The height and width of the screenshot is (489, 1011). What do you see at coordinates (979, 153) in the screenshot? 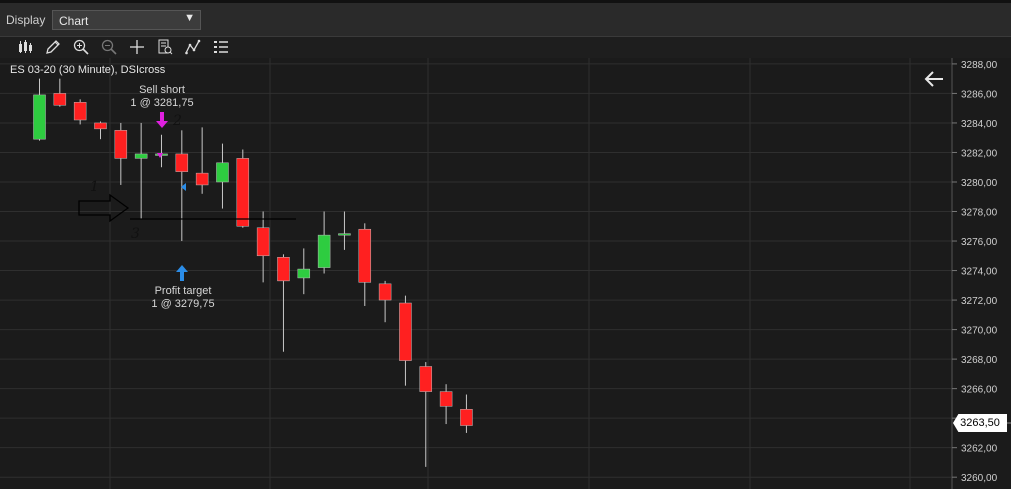
I see `price-tick-label: 3282,00` at bounding box center [979, 153].